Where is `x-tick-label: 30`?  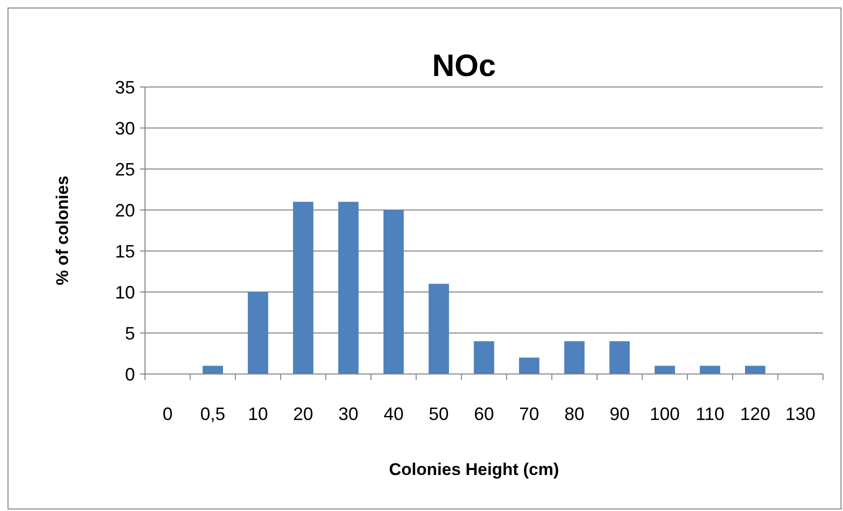 x-tick-label: 30 is located at coordinates (348, 414).